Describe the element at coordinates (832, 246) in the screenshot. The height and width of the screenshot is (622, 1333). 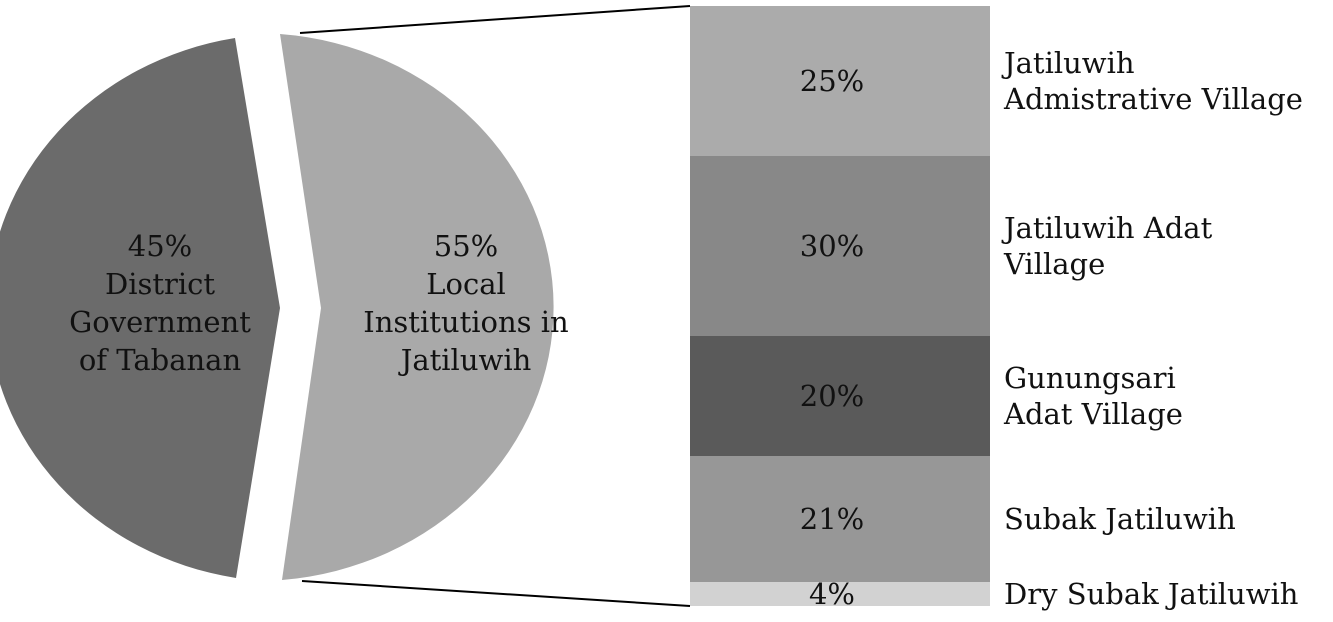
I see `bar-value-label: 30%` at that location.